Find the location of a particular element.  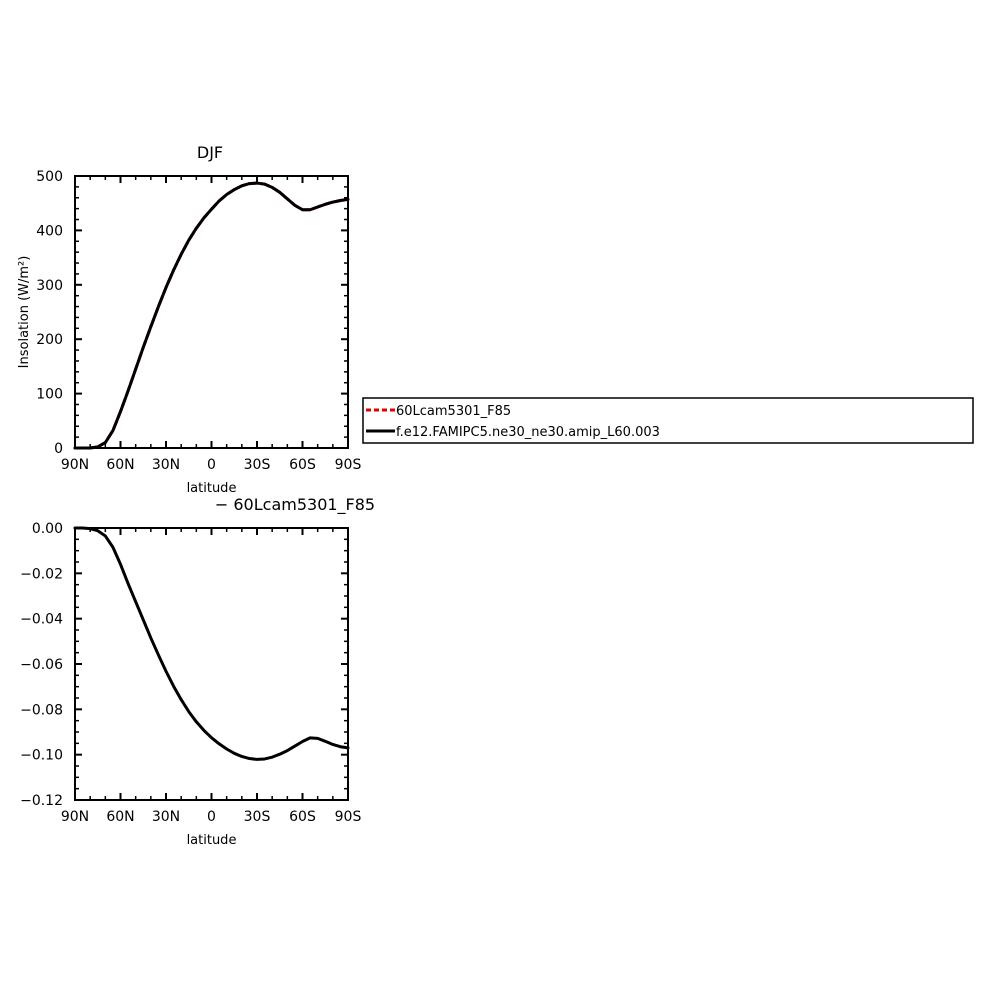

y-tick-label: 0 is located at coordinates (58, 449).